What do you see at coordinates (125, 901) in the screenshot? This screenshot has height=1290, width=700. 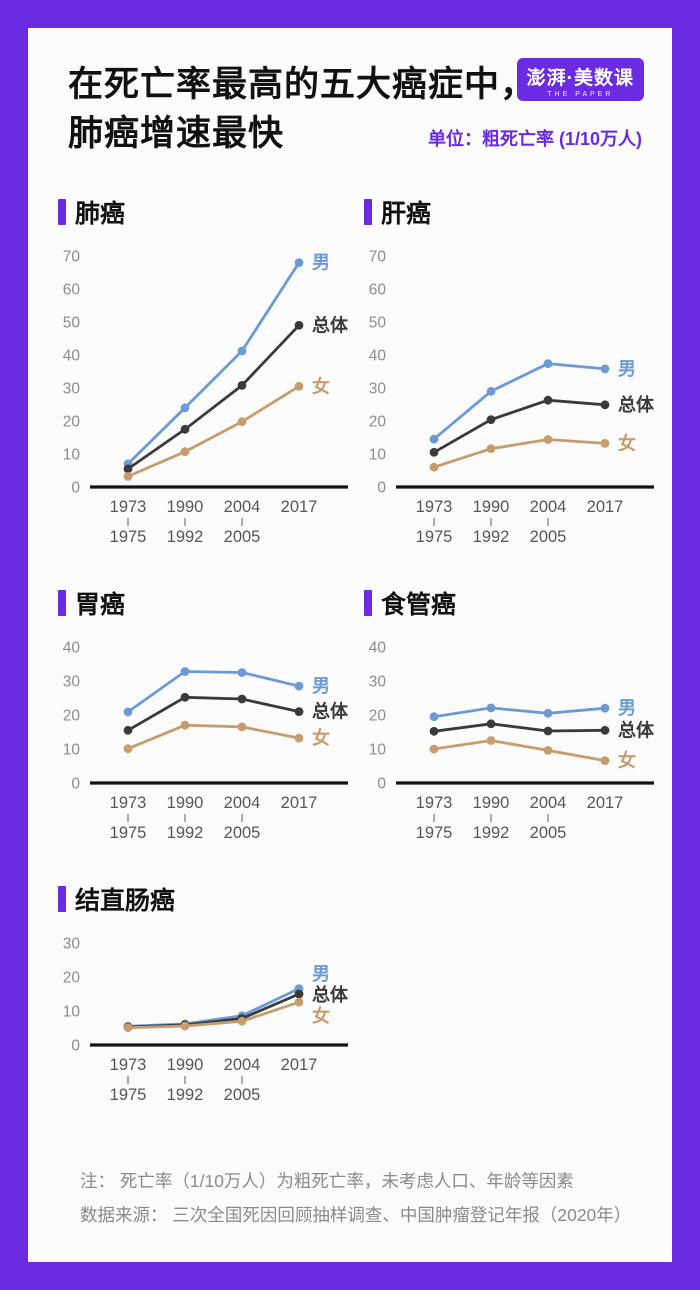 I see `chart-title-text: 结直肠癌` at bounding box center [125, 901].